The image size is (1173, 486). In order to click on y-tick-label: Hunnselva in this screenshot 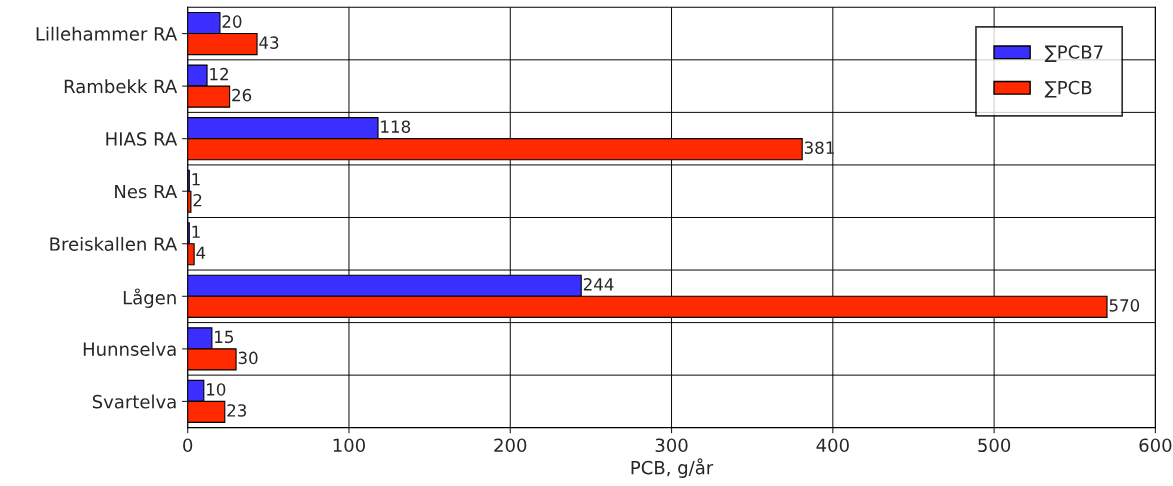, I will do `click(129, 349)`.